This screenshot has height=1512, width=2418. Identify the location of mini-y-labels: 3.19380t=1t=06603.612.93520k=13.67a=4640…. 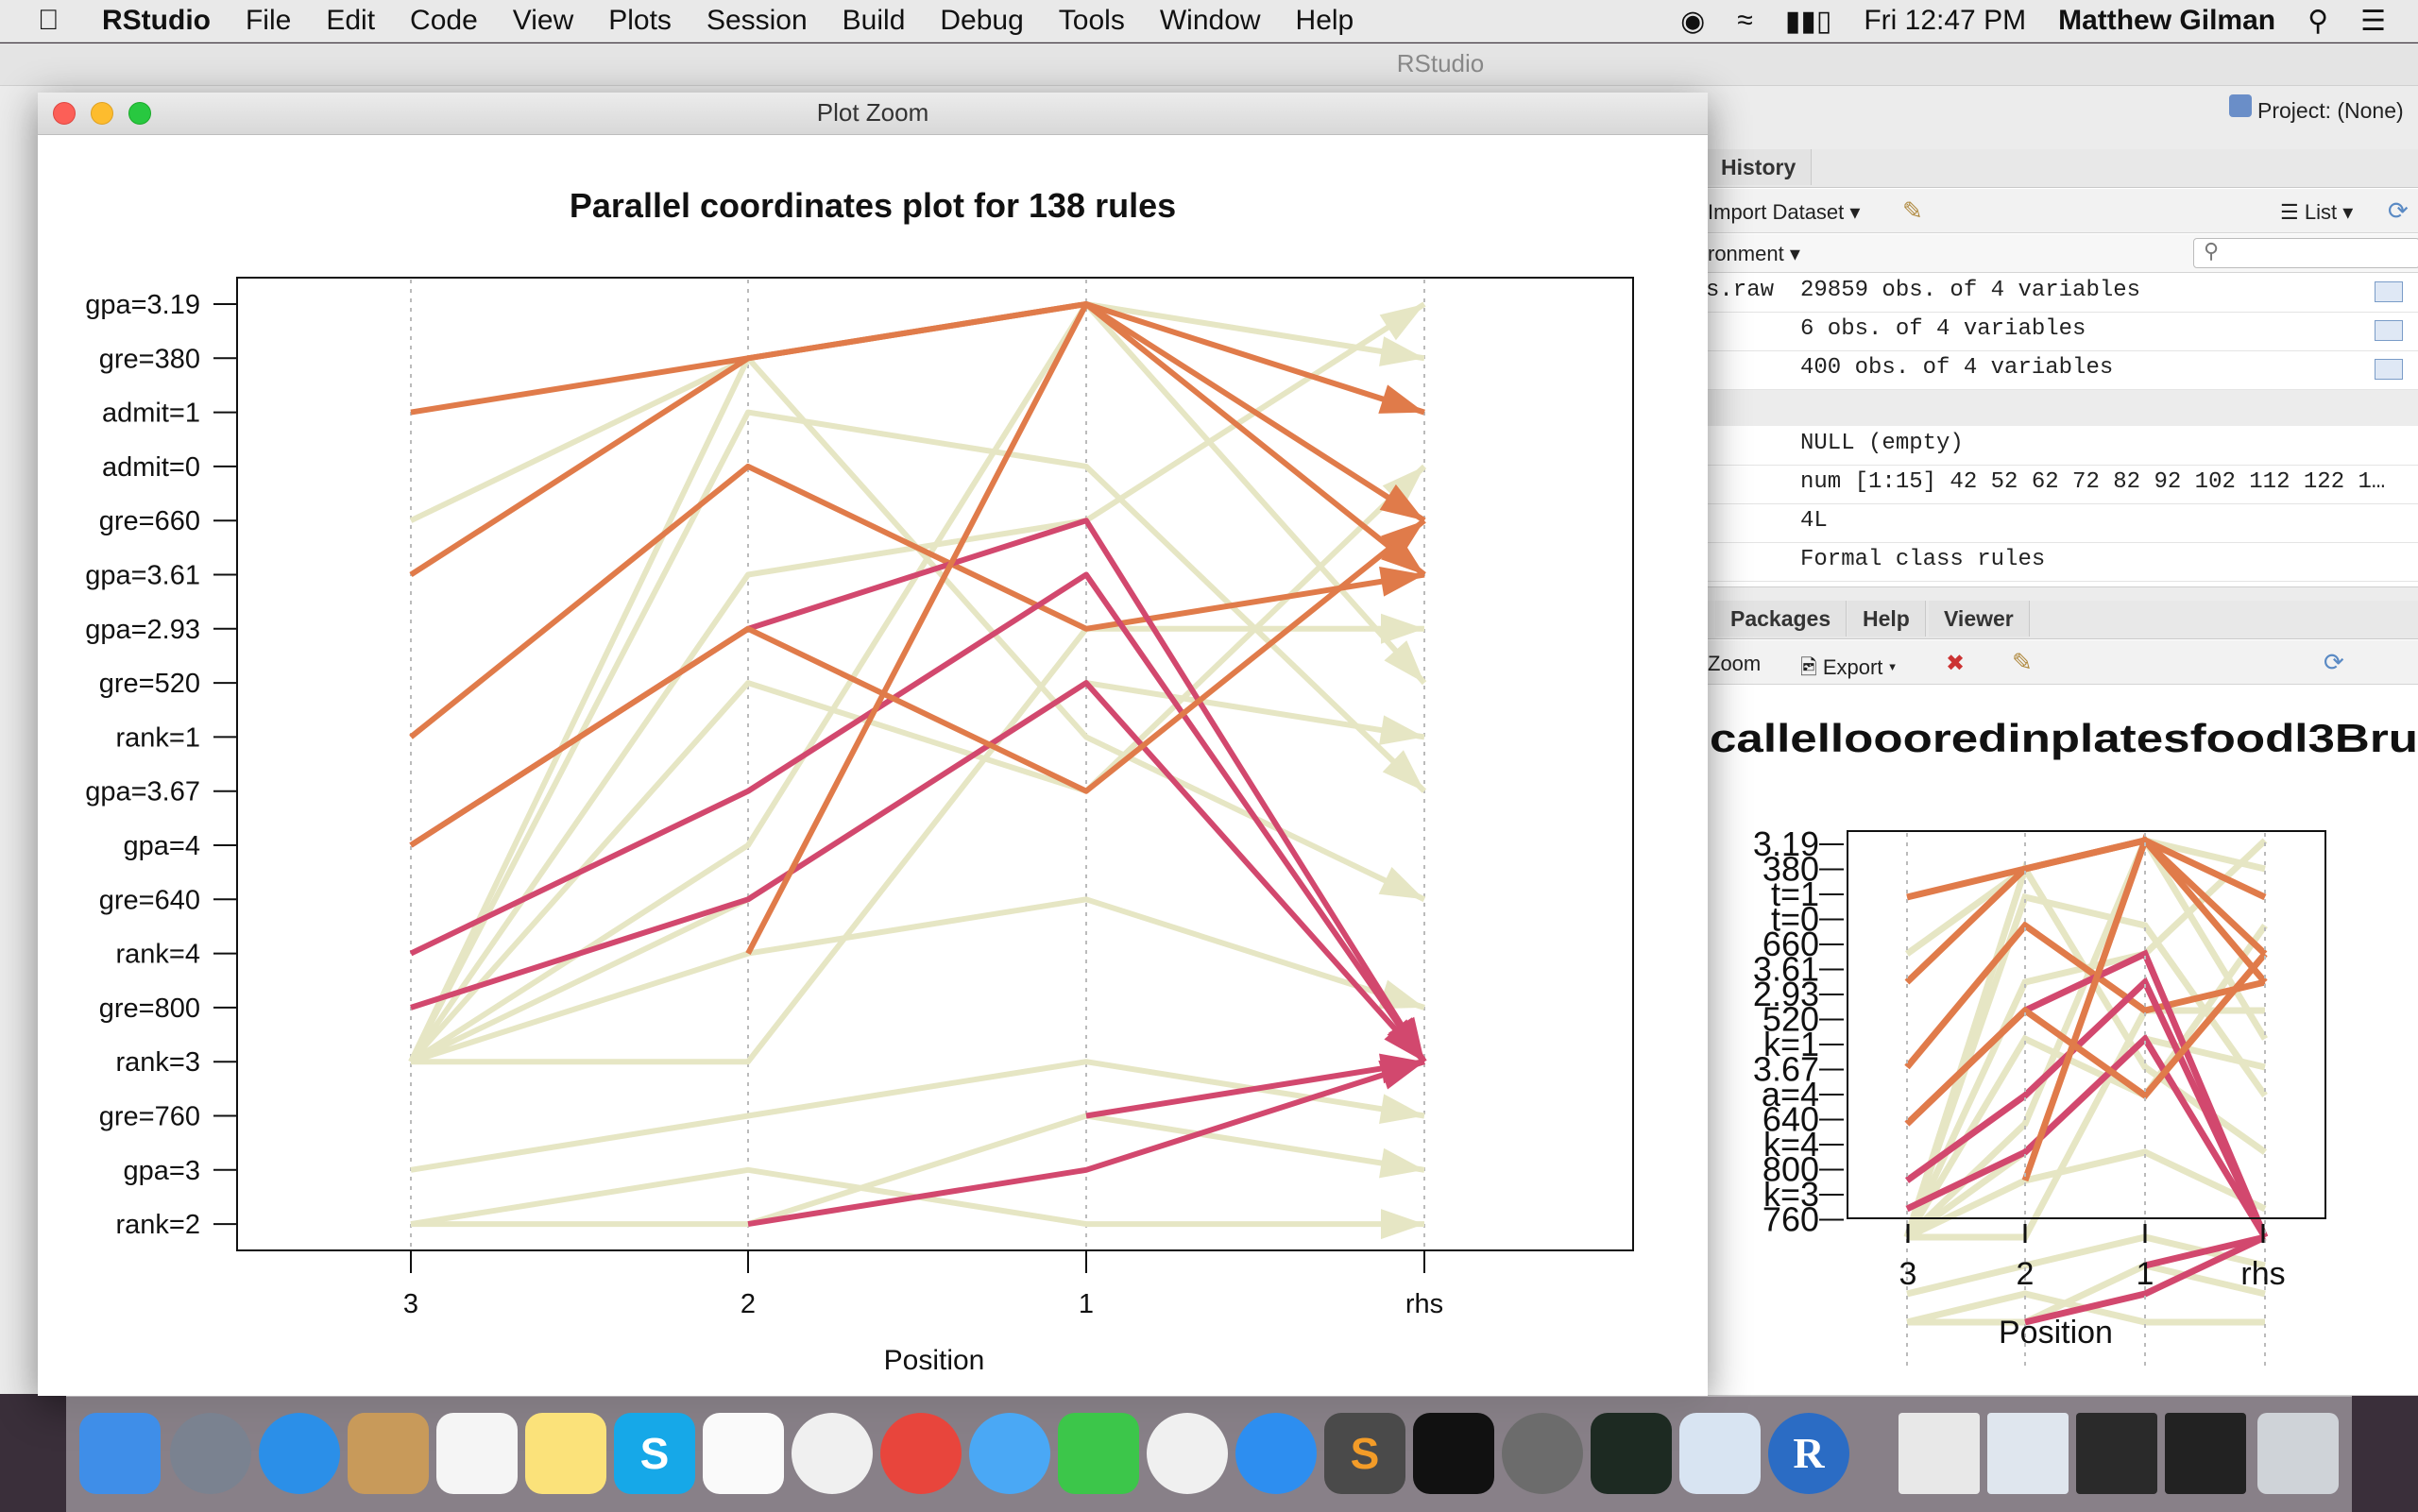
(1799, 1031).